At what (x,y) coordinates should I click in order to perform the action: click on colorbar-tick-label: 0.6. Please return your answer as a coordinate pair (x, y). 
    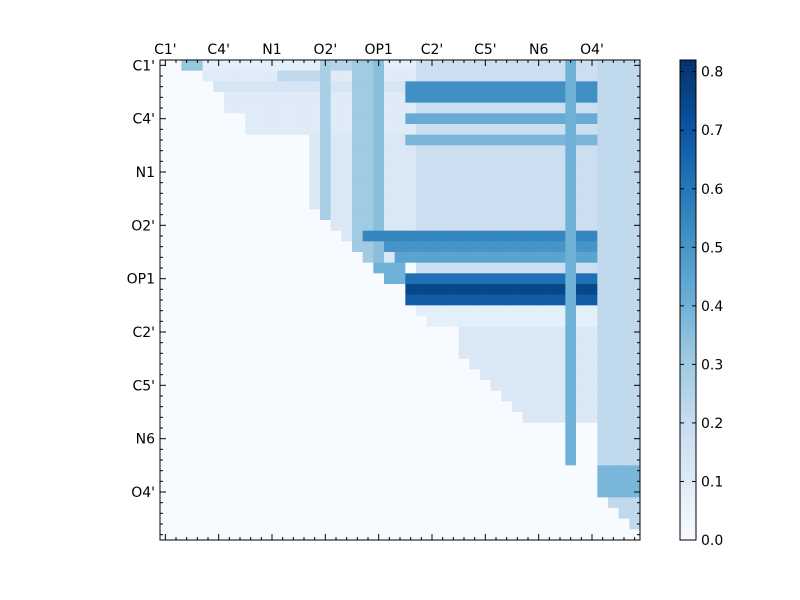
    Looking at the image, I should click on (712, 190).